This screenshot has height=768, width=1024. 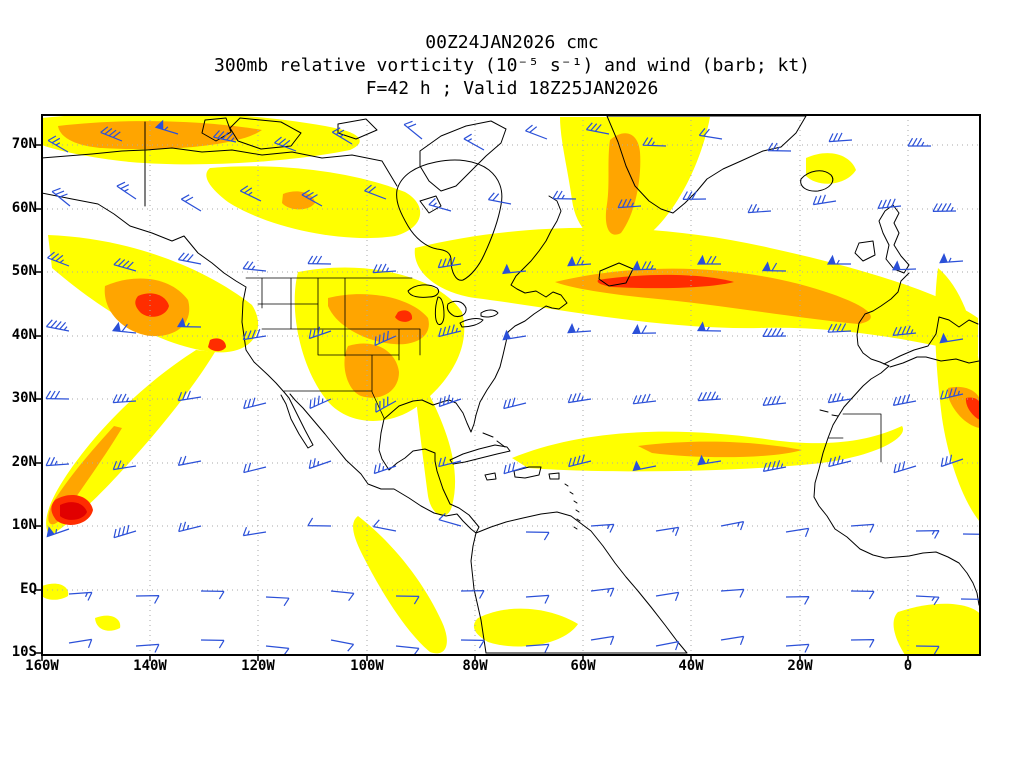 What do you see at coordinates (616, 274) in the screenshot?
I see `coastline-newfoundland` at bounding box center [616, 274].